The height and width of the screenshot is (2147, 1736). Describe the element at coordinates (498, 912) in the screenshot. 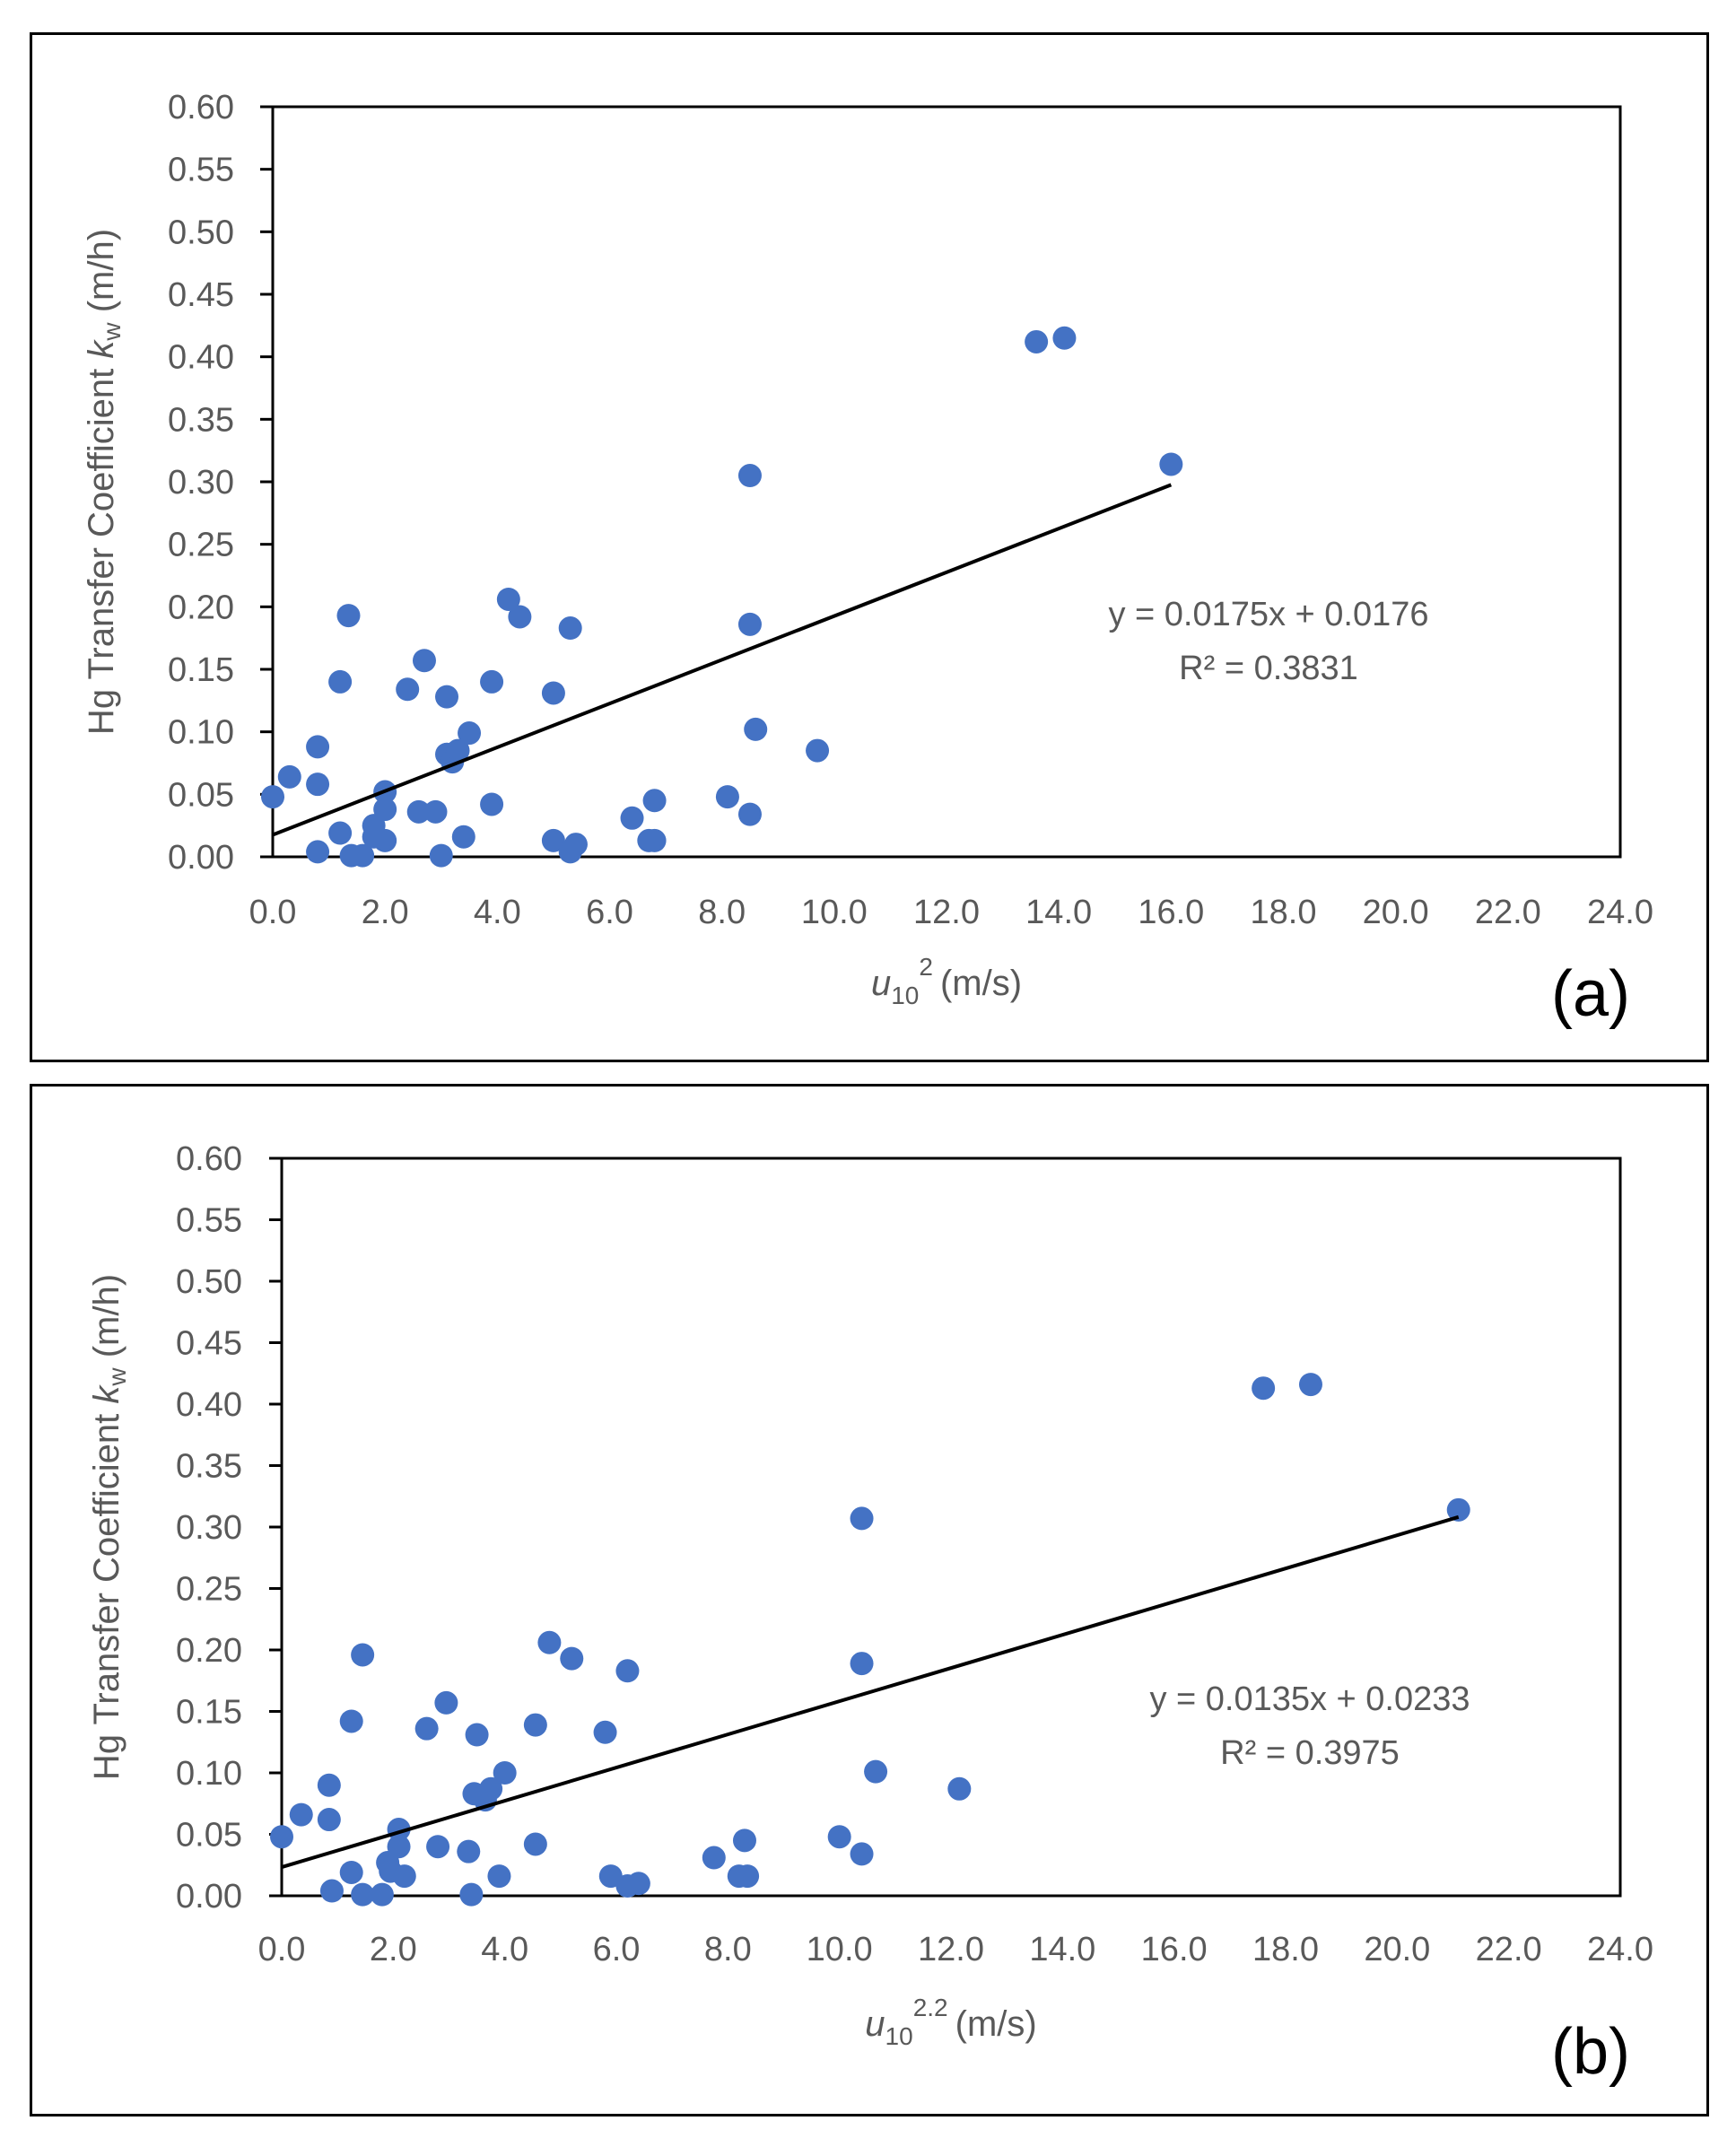

I see `x-tick-label: 4.0` at that location.